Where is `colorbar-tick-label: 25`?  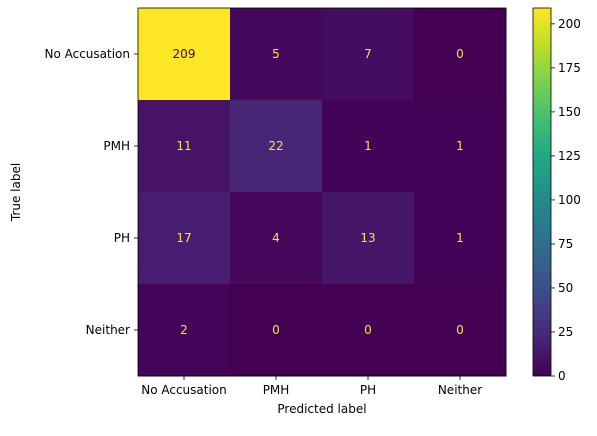
colorbar-tick-label: 25 is located at coordinates (565, 332).